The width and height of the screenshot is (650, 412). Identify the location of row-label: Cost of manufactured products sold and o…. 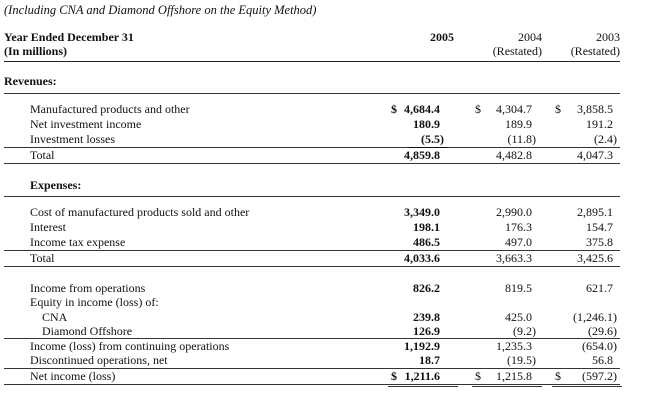
(140, 212).